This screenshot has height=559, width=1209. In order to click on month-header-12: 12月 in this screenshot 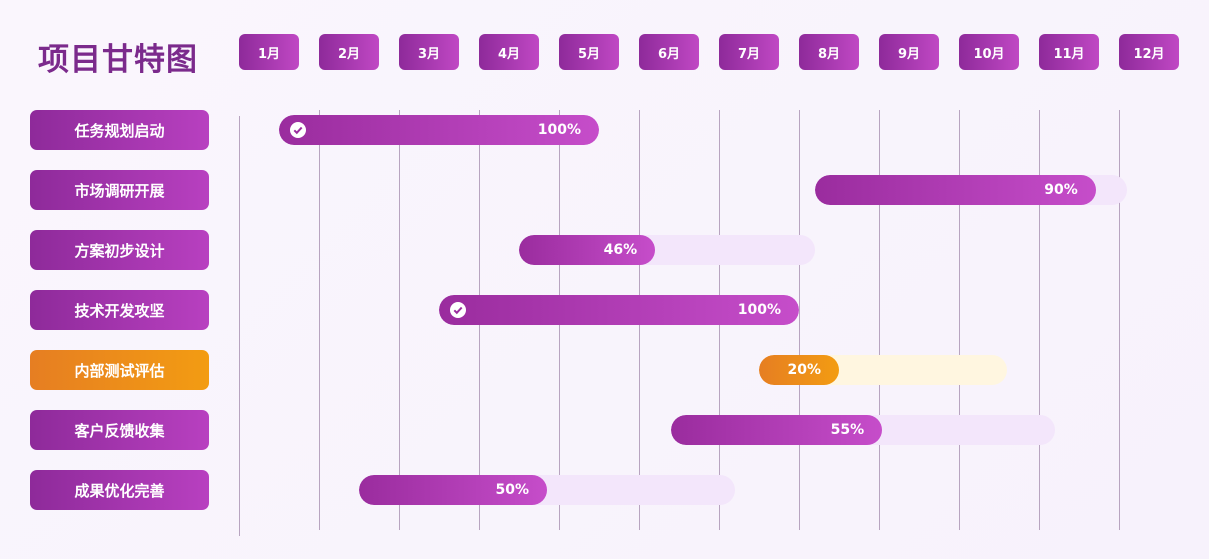, I will do `click(1149, 52)`.